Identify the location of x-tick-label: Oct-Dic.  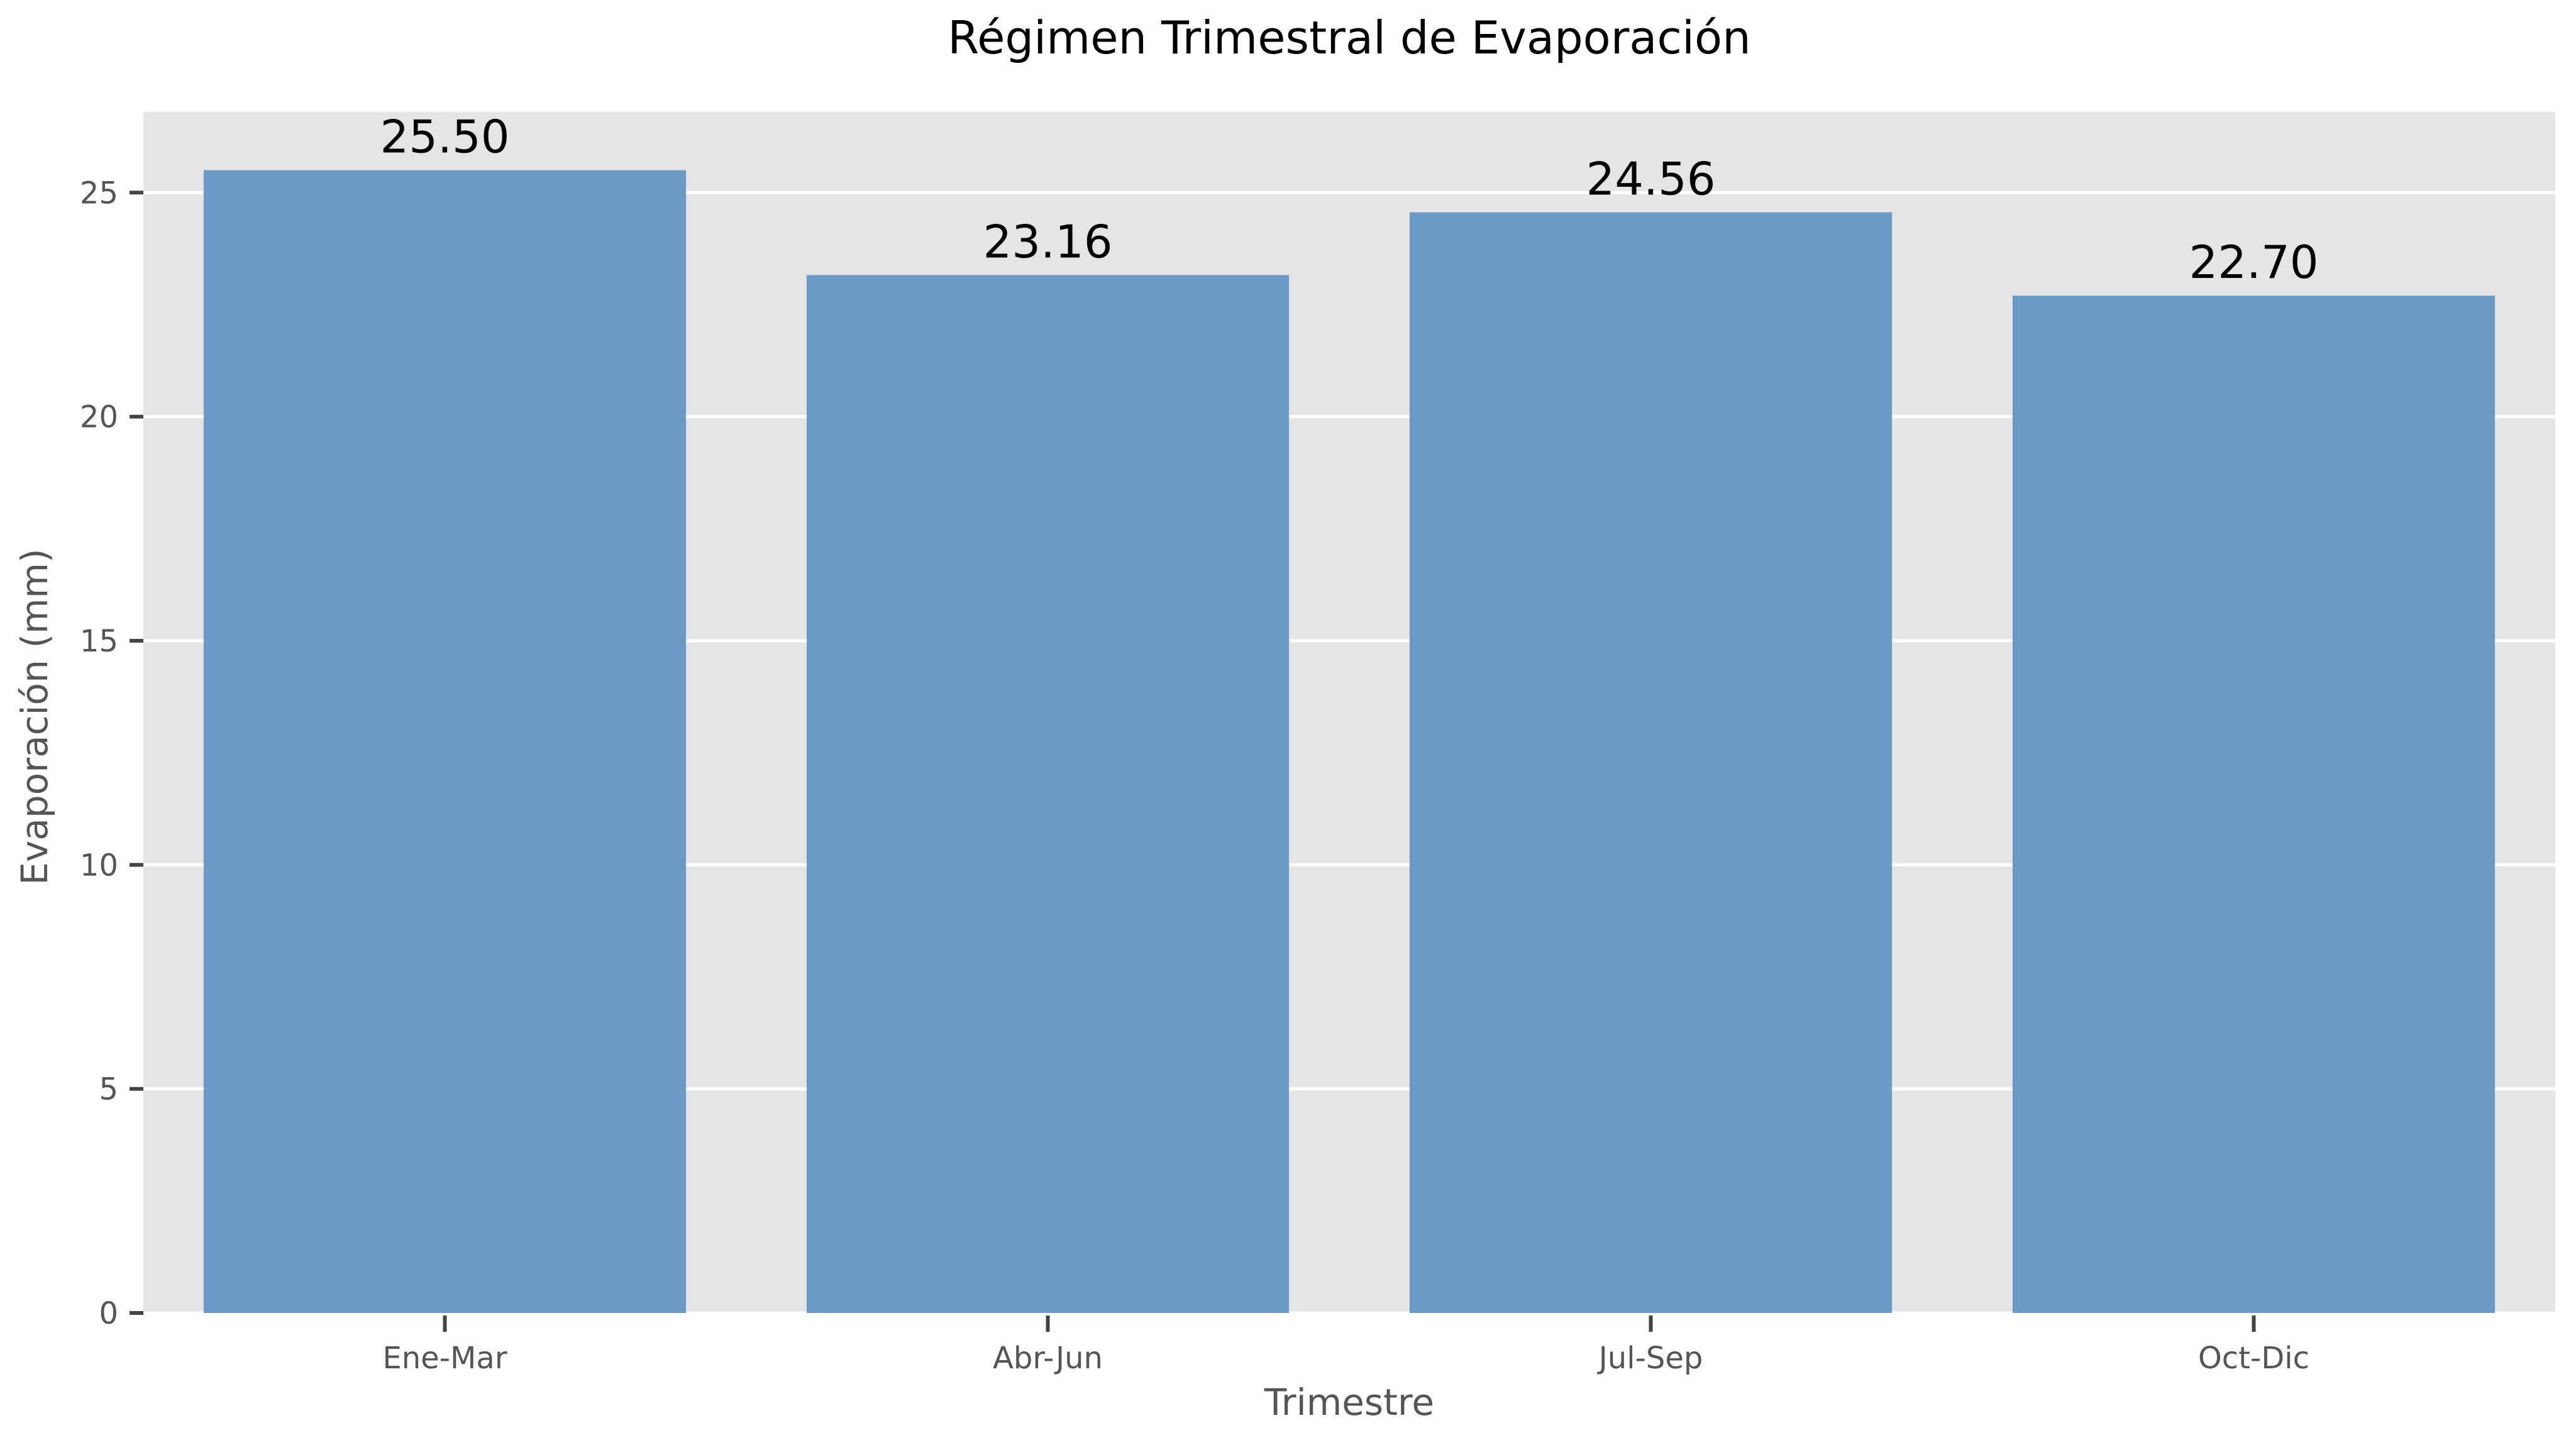
(2253, 1358).